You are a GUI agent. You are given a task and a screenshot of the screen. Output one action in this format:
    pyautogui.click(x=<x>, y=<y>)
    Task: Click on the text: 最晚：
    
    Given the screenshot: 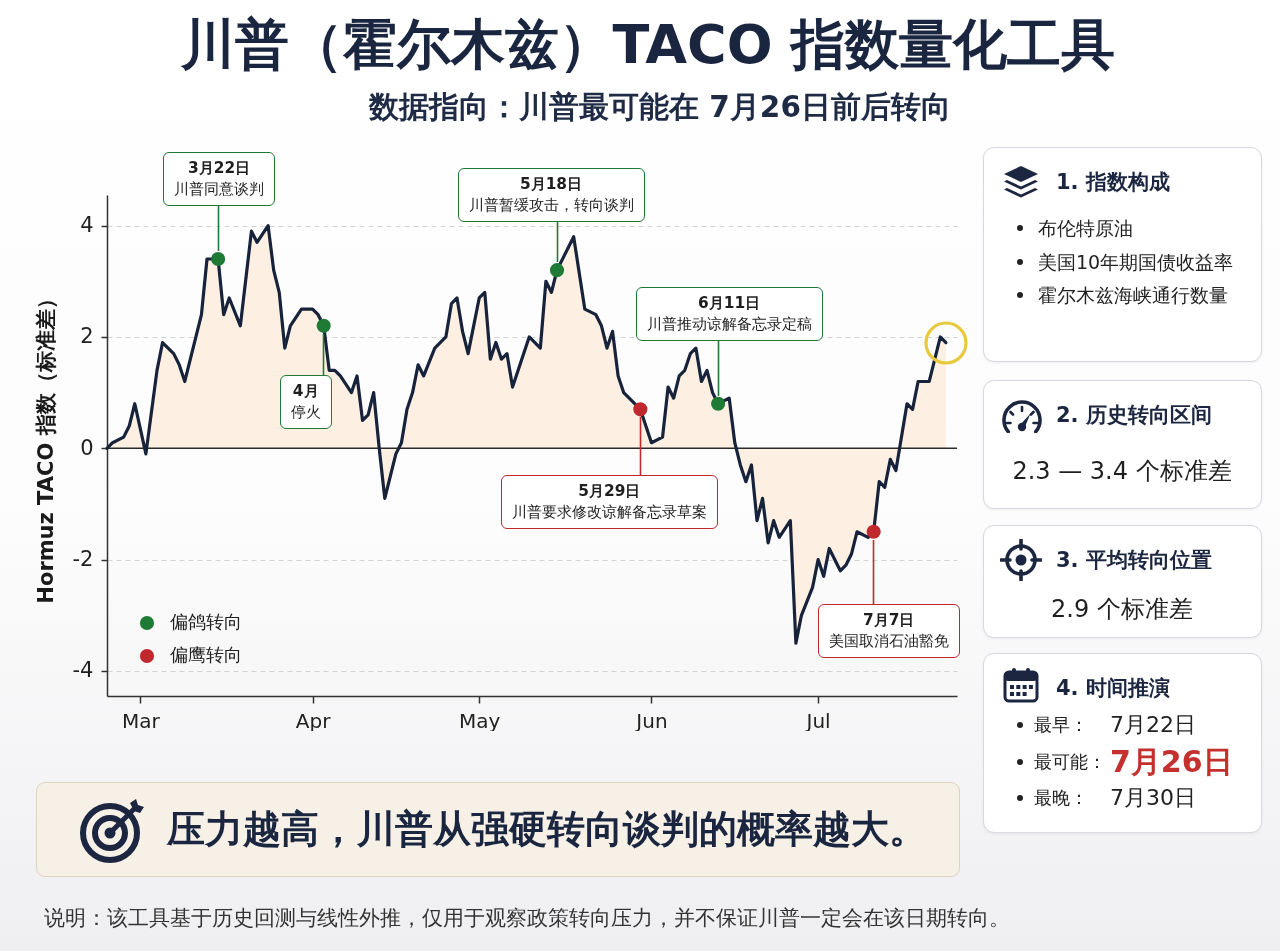 What is the action you would take?
    pyautogui.click(x=1061, y=798)
    